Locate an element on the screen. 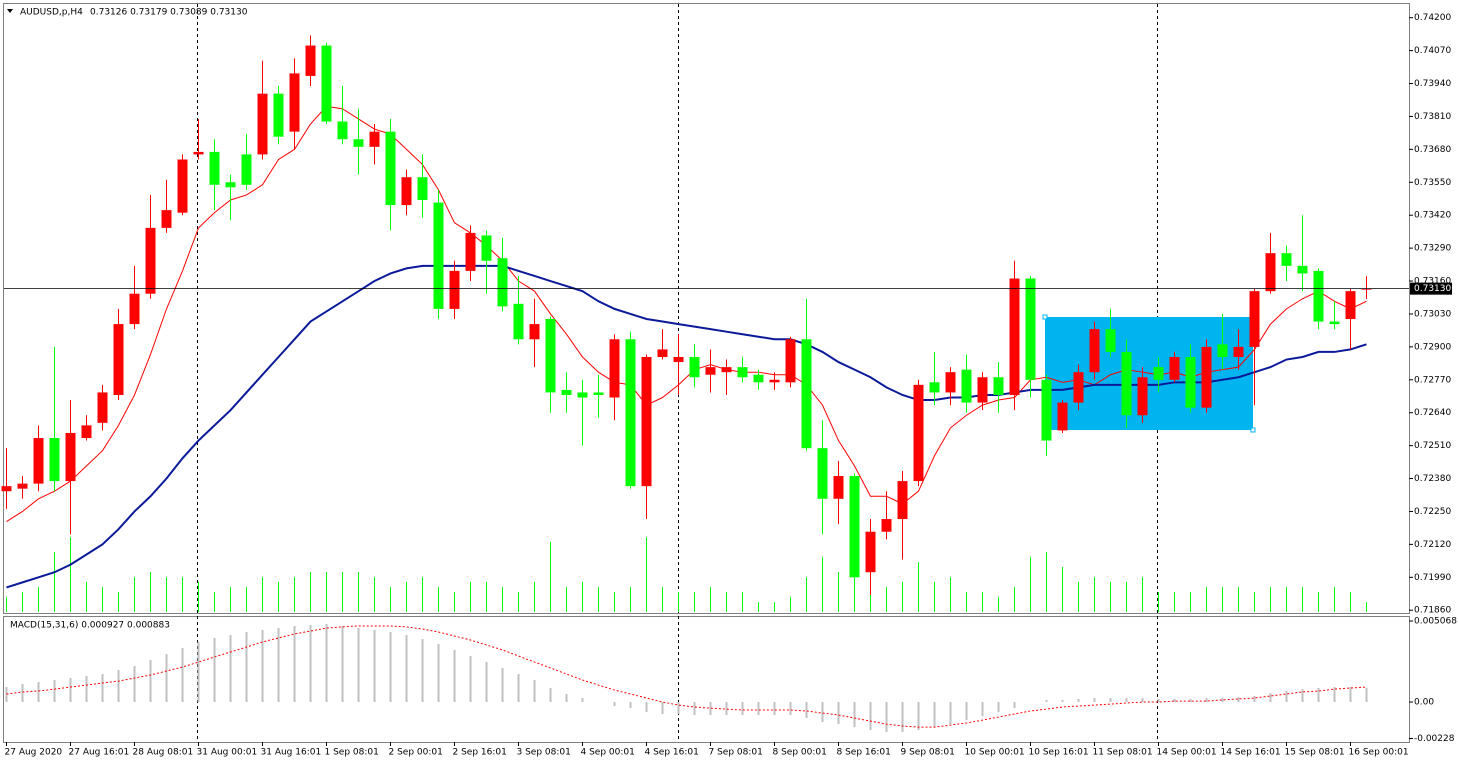 The width and height of the screenshot is (1458, 764). y-tick-label: 0.73030 is located at coordinates (1432, 314).